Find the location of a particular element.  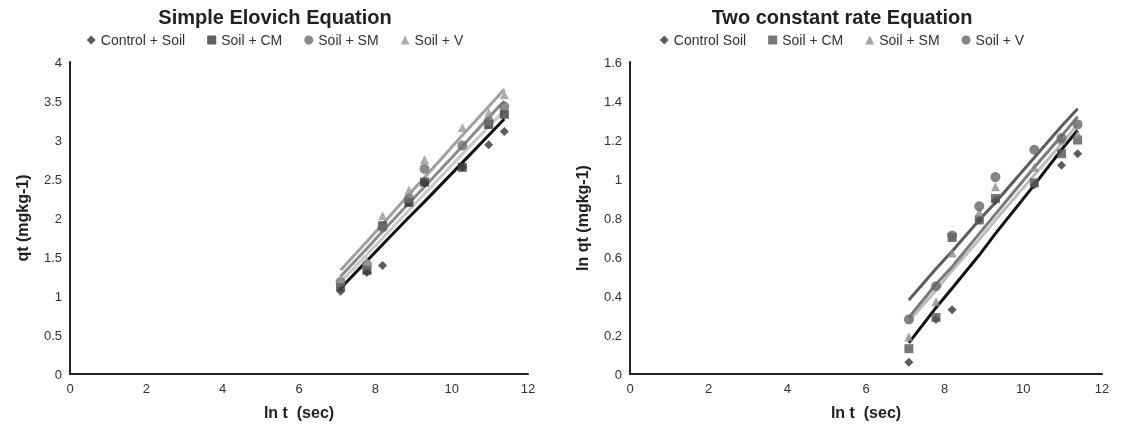

legend-label: Control Soil is located at coordinates (710, 40).